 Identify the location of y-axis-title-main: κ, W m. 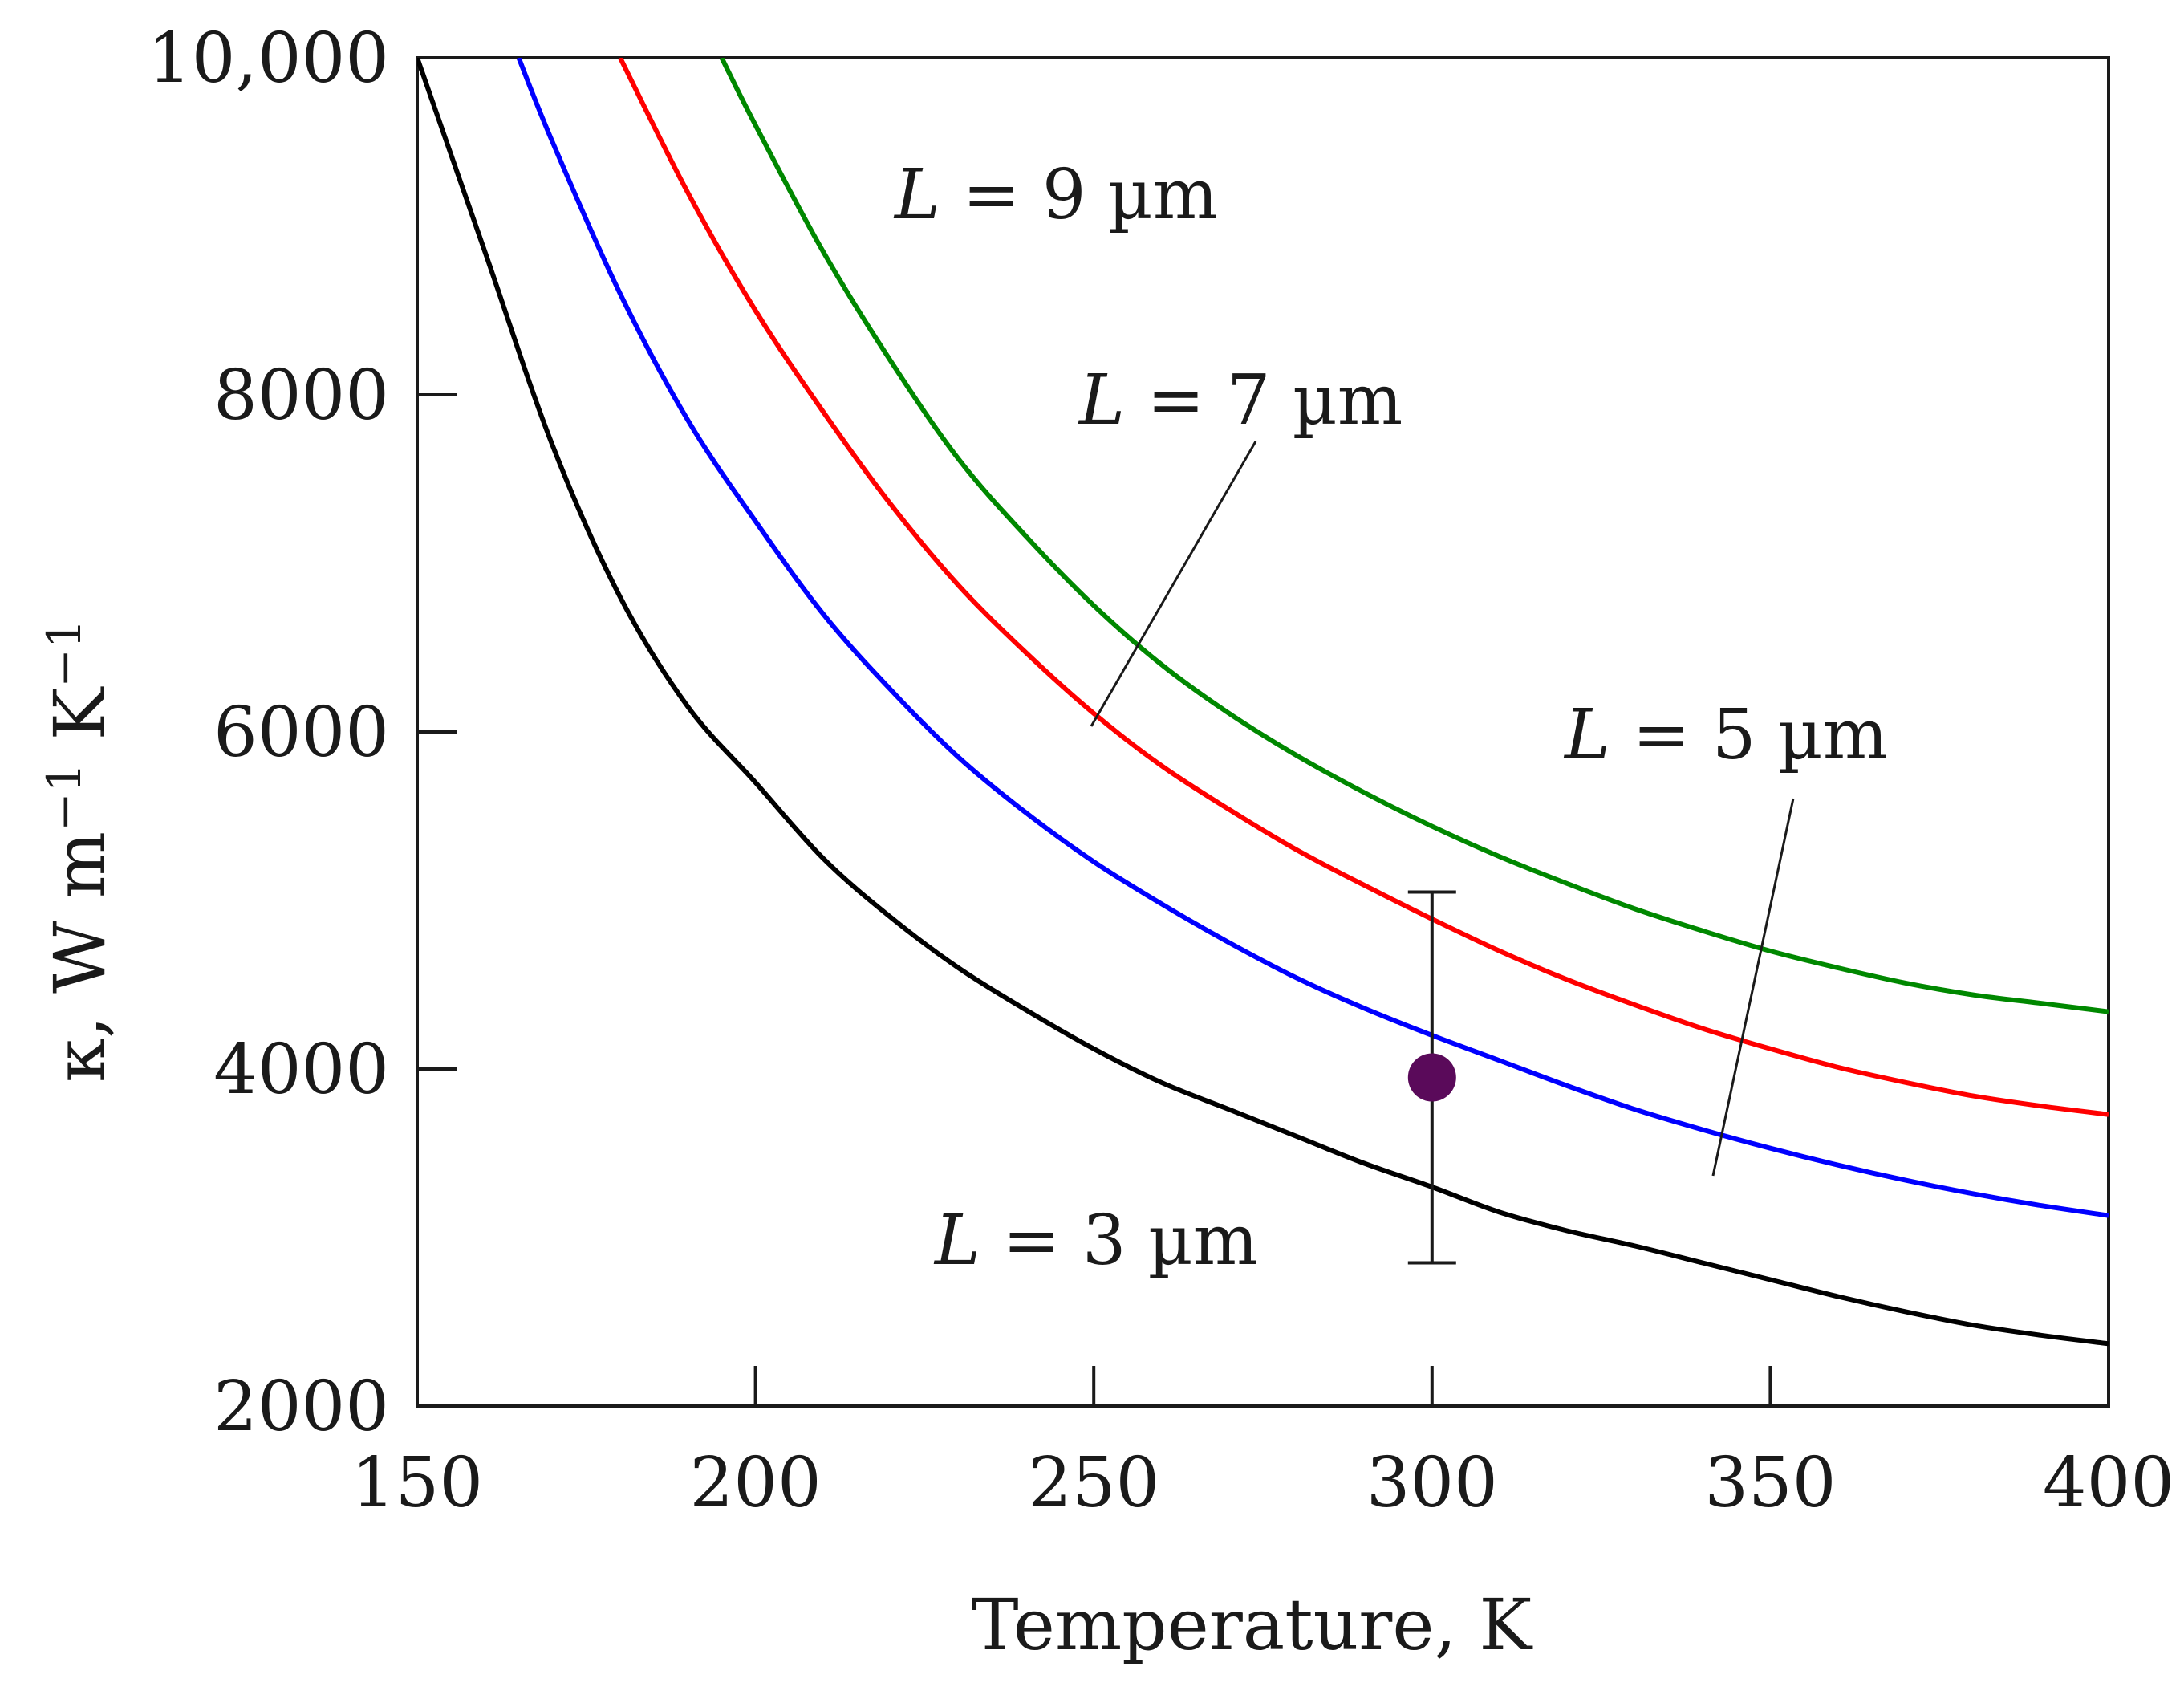
(80, 957).